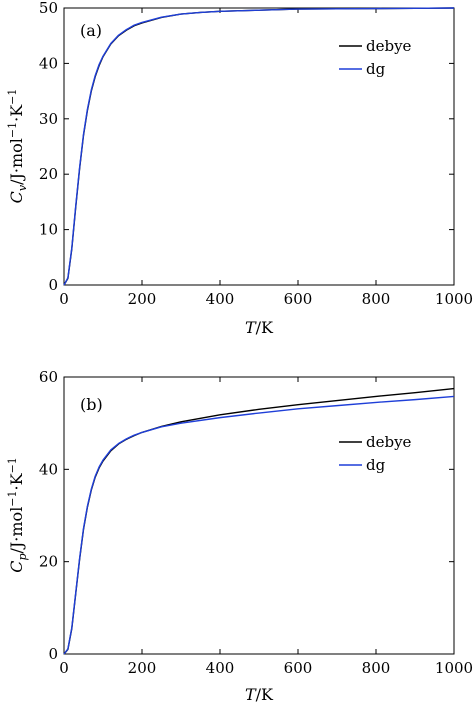 This screenshot has width=474, height=708. I want to click on y-axis-label: Cv/J·mol−1·K−1, so click(17, 146).